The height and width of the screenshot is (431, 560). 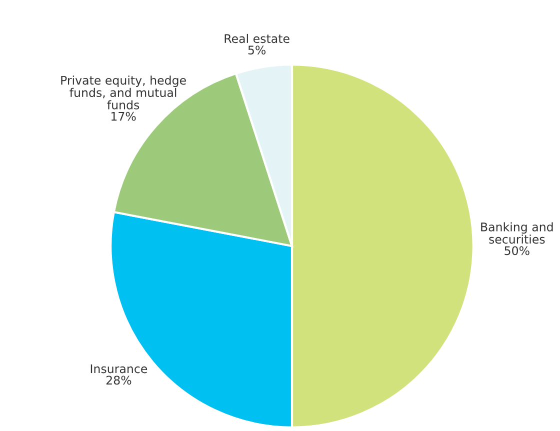 I want to click on data-label: 28%, so click(x=119, y=380).